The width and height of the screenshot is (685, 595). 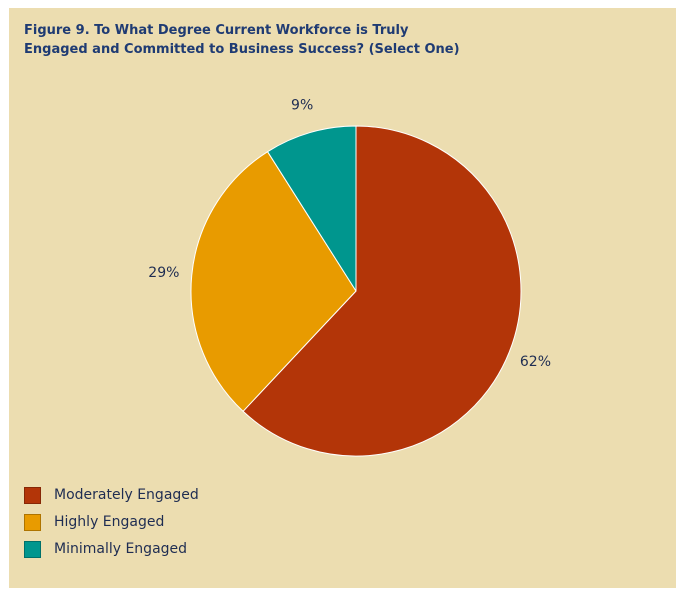 I want to click on legend-item-highly-engaged: Highly Engaged, so click(x=111, y=522).